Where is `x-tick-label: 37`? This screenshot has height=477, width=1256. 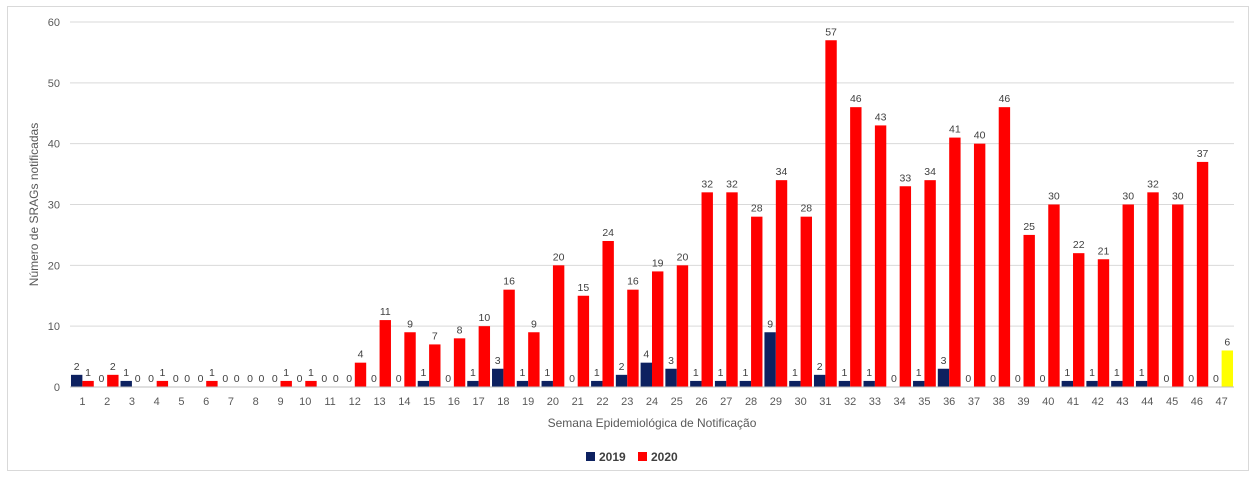 x-tick-label: 37 is located at coordinates (974, 402).